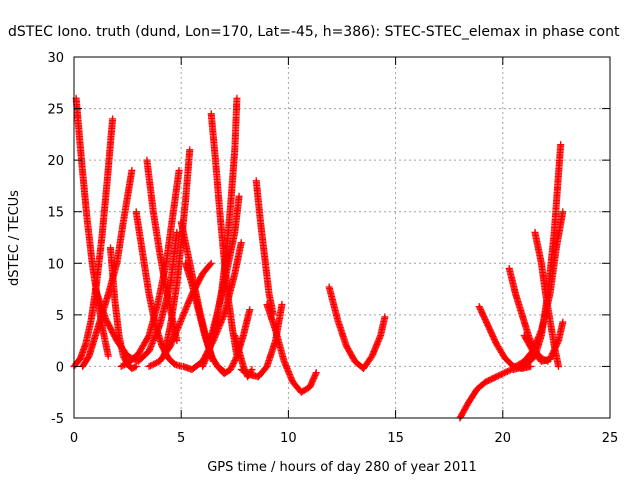  Describe the element at coordinates (60, 316) in the screenshot. I see `y-tick-label: 5` at that location.